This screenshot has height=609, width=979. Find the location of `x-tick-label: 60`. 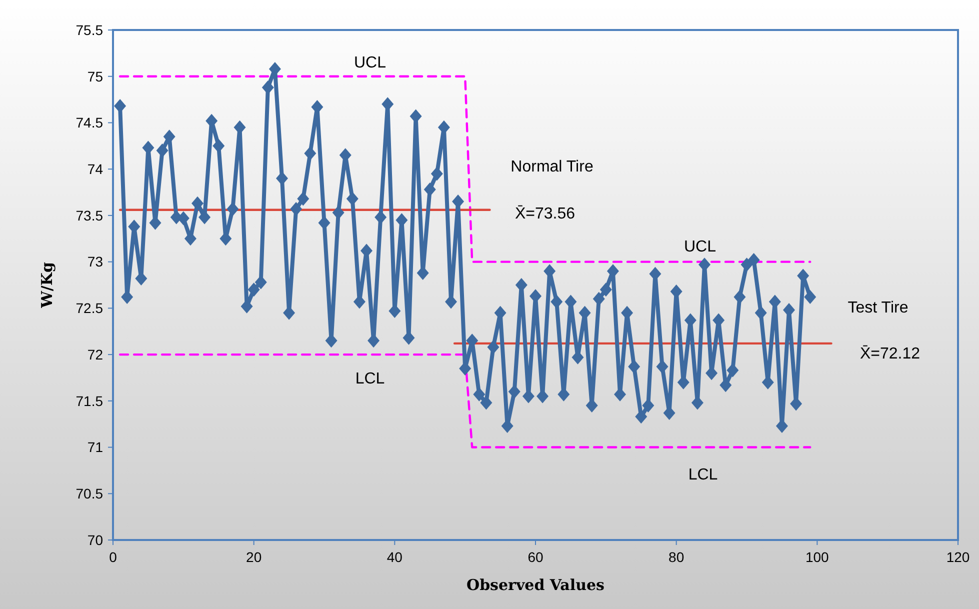

x-tick-label: 60 is located at coordinates (536, 557).